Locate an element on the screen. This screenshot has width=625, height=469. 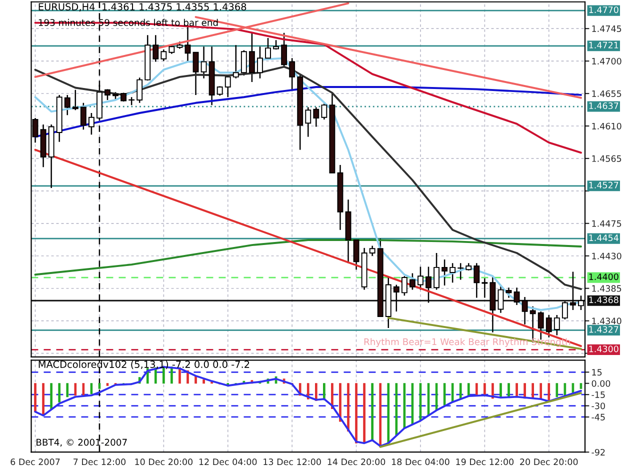
x-tick-label: 6 Dec 2007 is located at coordinates (35, 462).